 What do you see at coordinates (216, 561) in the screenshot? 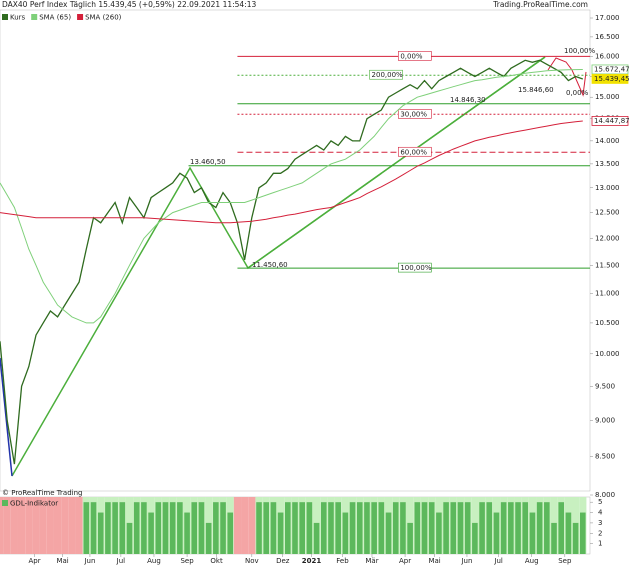
I see `x-tick-label: Okt` at bounding box center [216, 561].